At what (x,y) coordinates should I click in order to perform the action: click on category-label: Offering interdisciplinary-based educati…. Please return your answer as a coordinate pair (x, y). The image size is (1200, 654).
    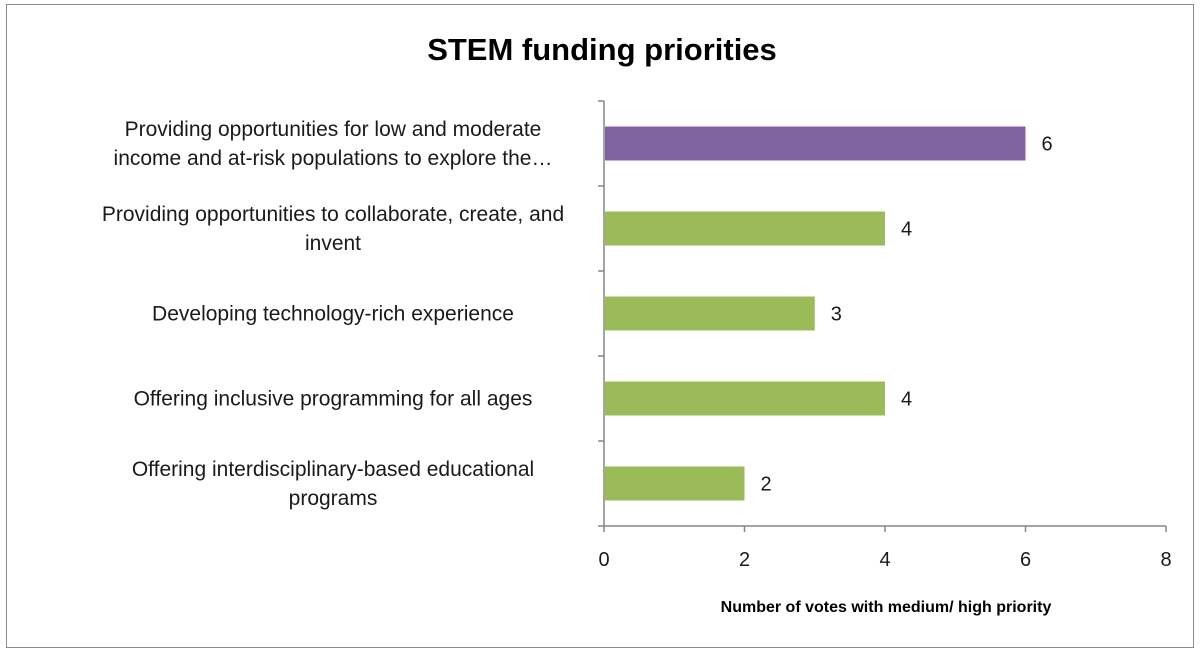
    Looking at the image, I should click on (333, 484).